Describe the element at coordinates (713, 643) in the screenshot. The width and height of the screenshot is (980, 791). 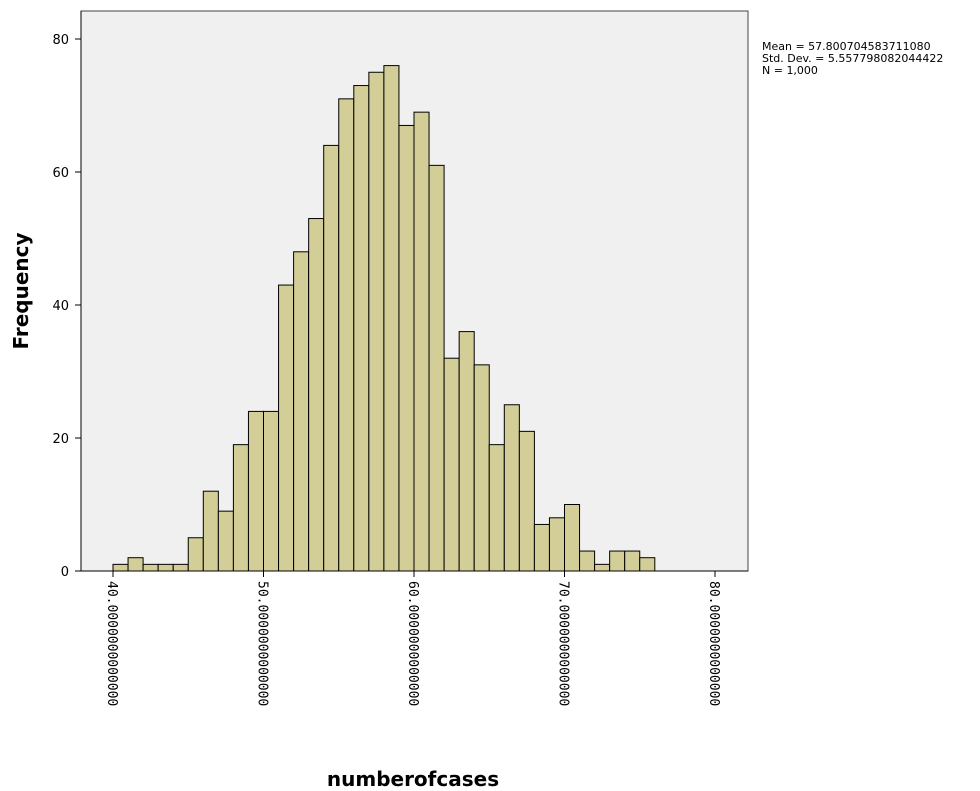
I see `x-tick-label: 80.0000000000000` at that location.